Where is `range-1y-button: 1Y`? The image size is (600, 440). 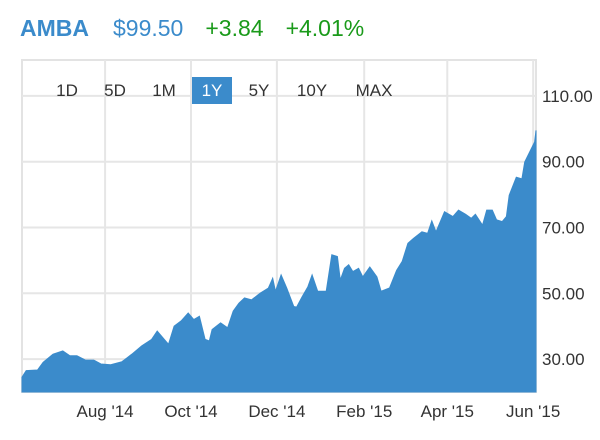 range-1y-button: 1Y is located at coordinates (212, 90).